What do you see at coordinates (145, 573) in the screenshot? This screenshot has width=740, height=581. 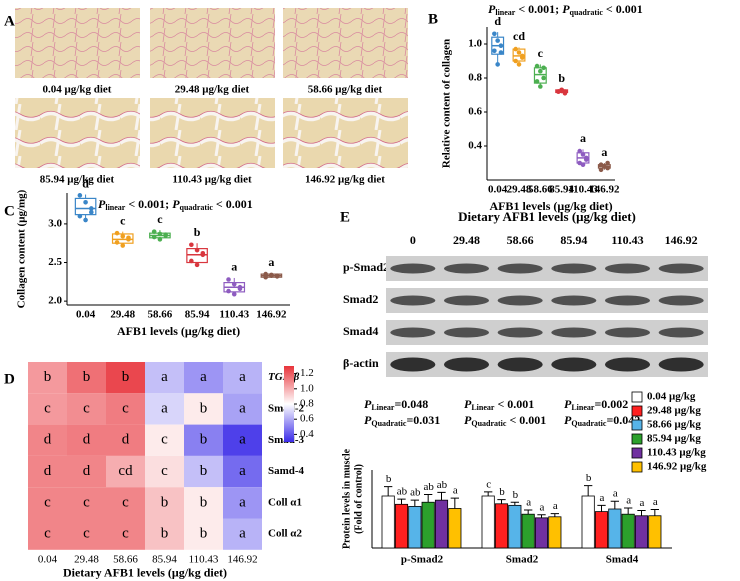 I see `x-axis-label: Dietary AFB1 levels (μg/kg diet)` at bounding box center [145, 573].